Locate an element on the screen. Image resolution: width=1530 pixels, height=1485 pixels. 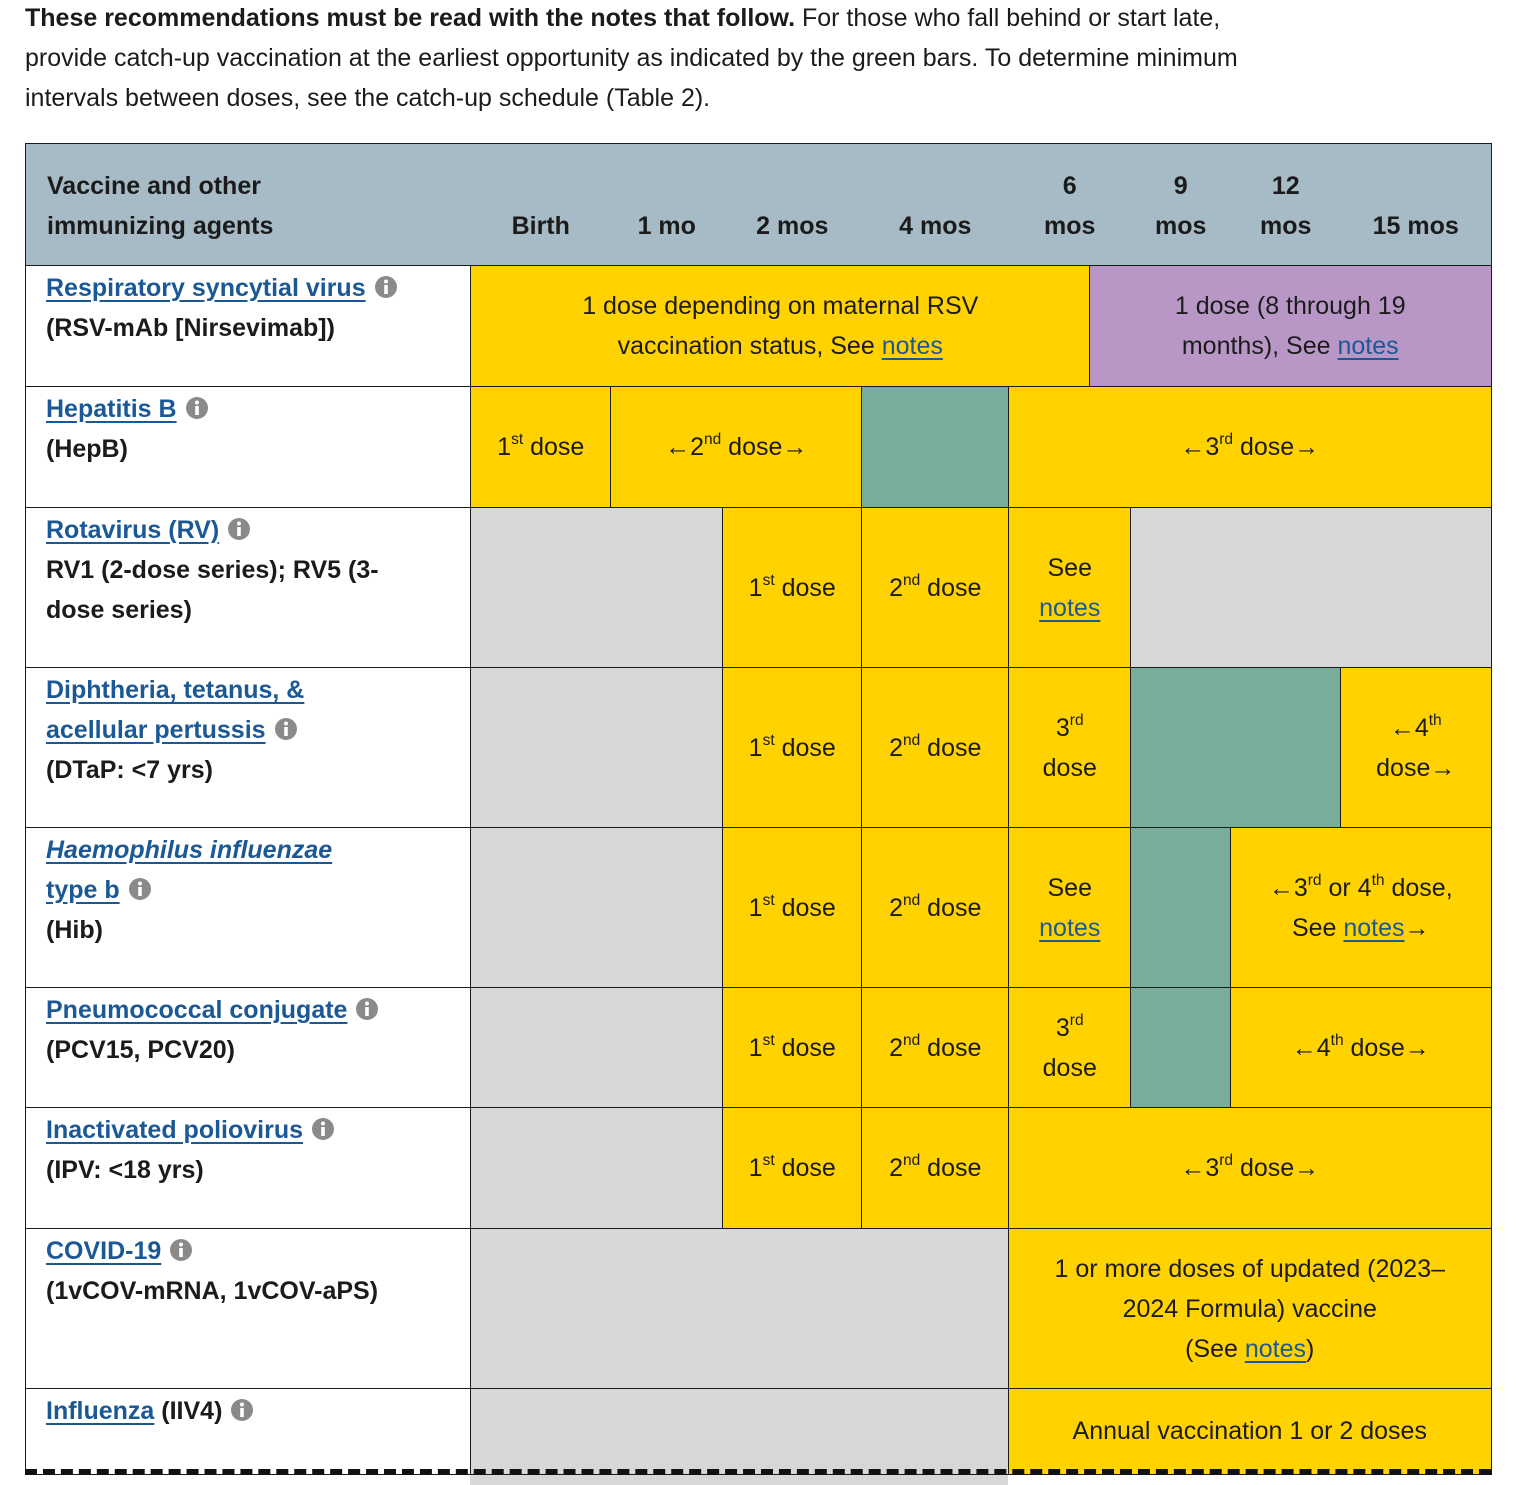
text: ←4 is located at coordinates (1409, 727).